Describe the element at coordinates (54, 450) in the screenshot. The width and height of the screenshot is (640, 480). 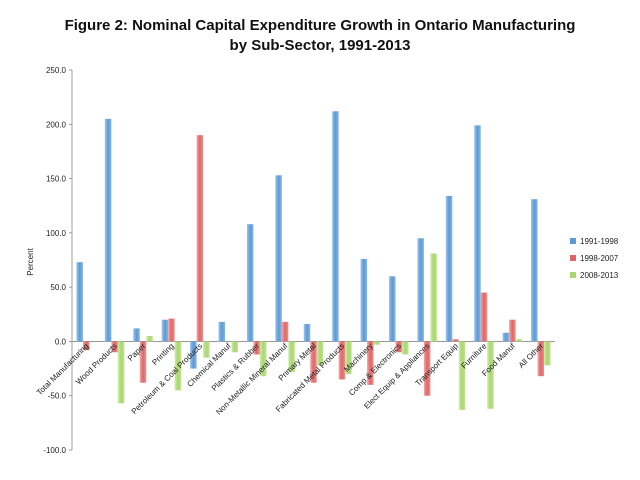
I see `y-tick-label: -100.0` at that location.